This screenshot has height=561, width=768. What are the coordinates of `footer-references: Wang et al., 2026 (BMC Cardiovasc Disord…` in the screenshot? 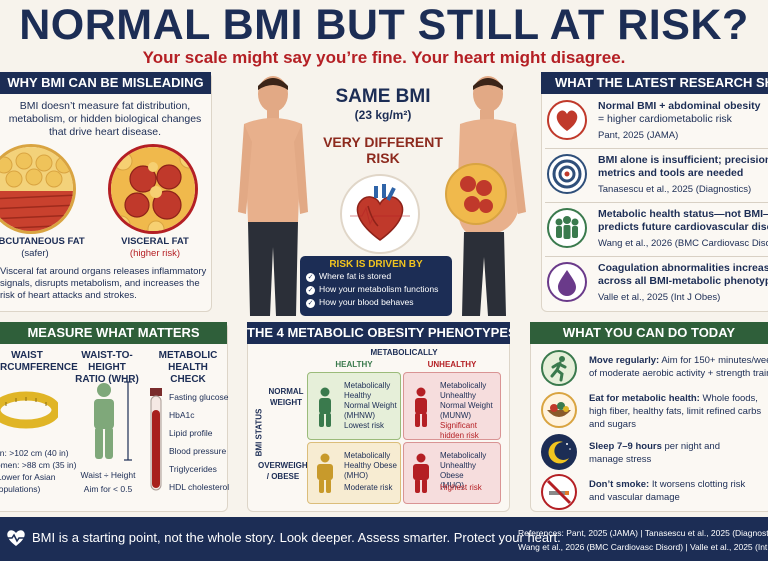 It's located at (643, 547).